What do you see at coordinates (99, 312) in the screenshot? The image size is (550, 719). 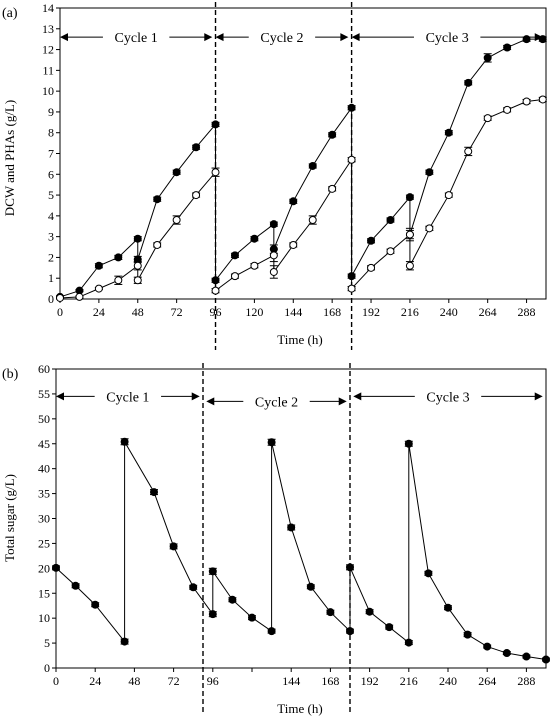 I see `x-tick-label: 24` at bounding box center [99, 312].